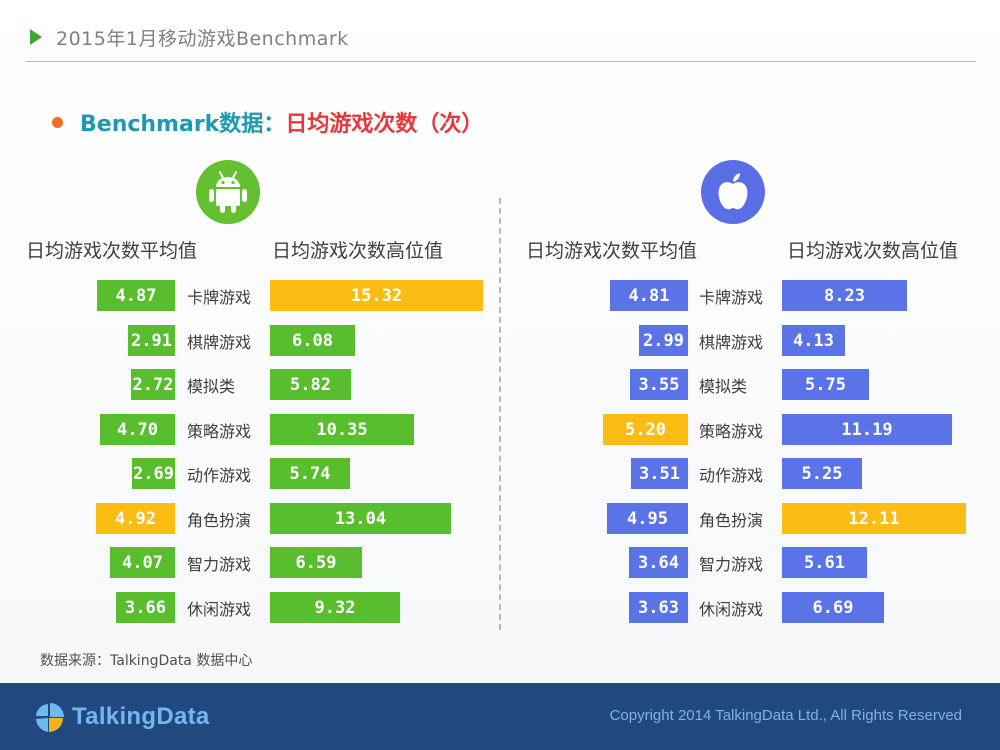 The width and height of the screenshot is (1000, 750). I want to click on ios-average-bar: 2.99, so click(663, 340).